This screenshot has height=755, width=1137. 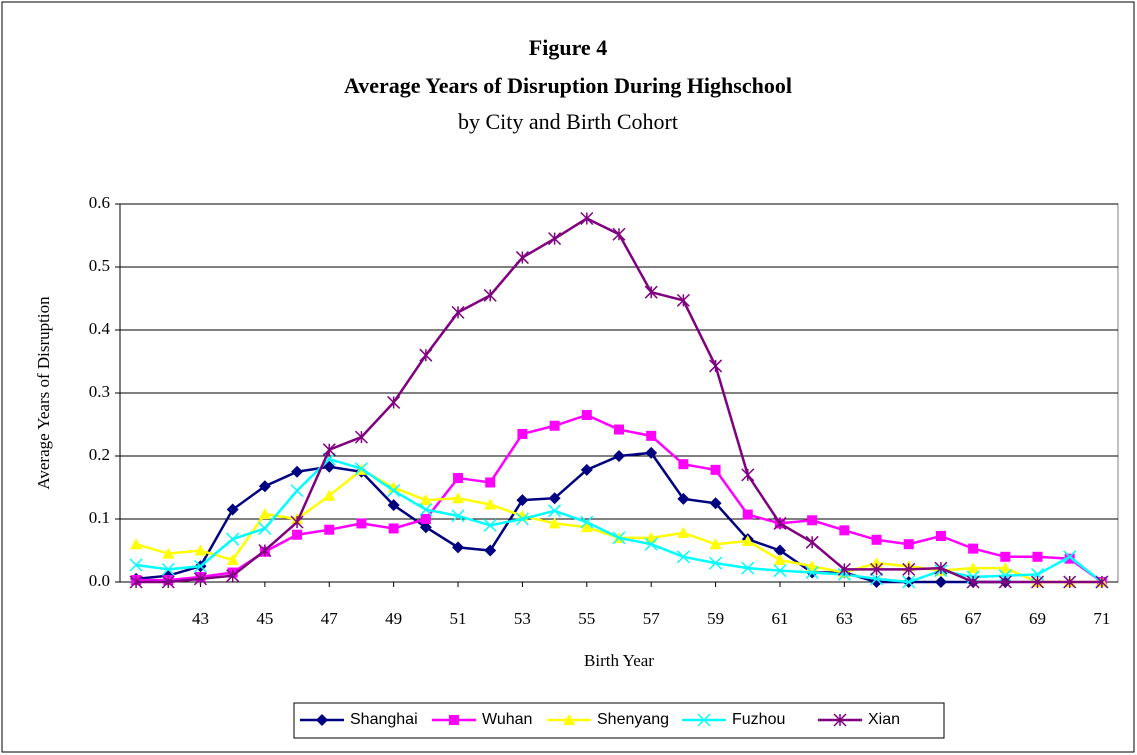 I want to click on y-tick-label: 0.6, so click(x=99, y=202).